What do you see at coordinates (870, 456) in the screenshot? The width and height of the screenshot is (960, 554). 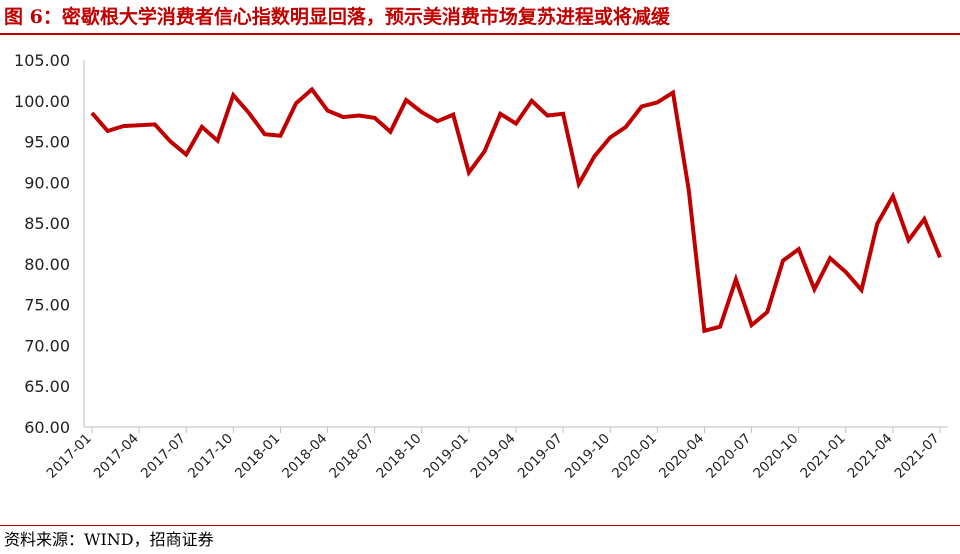 I see `x-tick-label: 2021-04` at bounding box center [870, 456].